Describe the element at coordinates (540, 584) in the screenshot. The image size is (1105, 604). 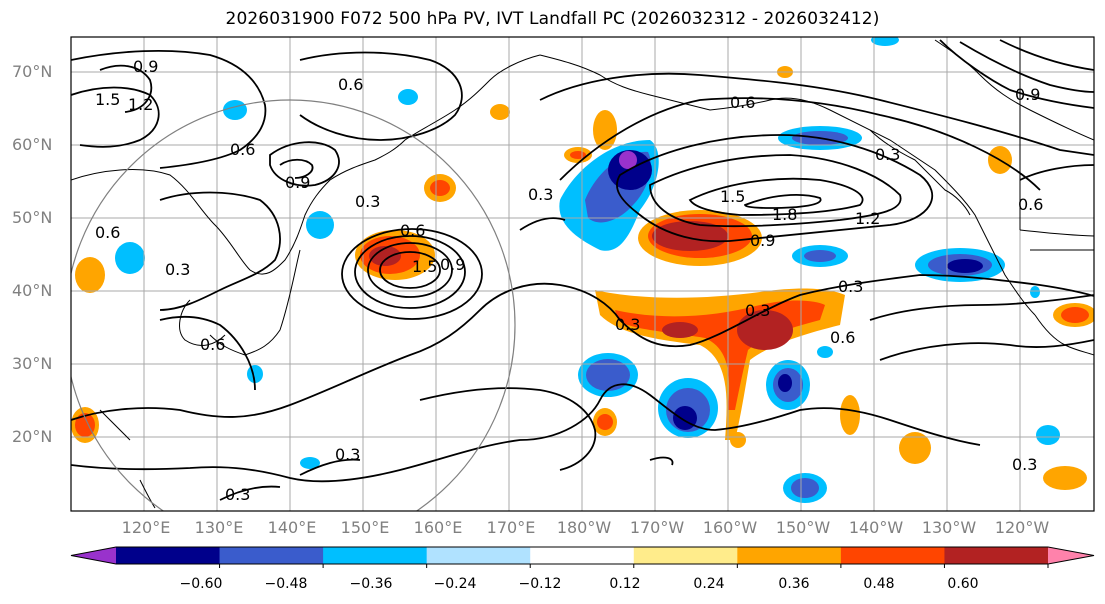
I see `colorbar-tick-label: −0.12` at that location.